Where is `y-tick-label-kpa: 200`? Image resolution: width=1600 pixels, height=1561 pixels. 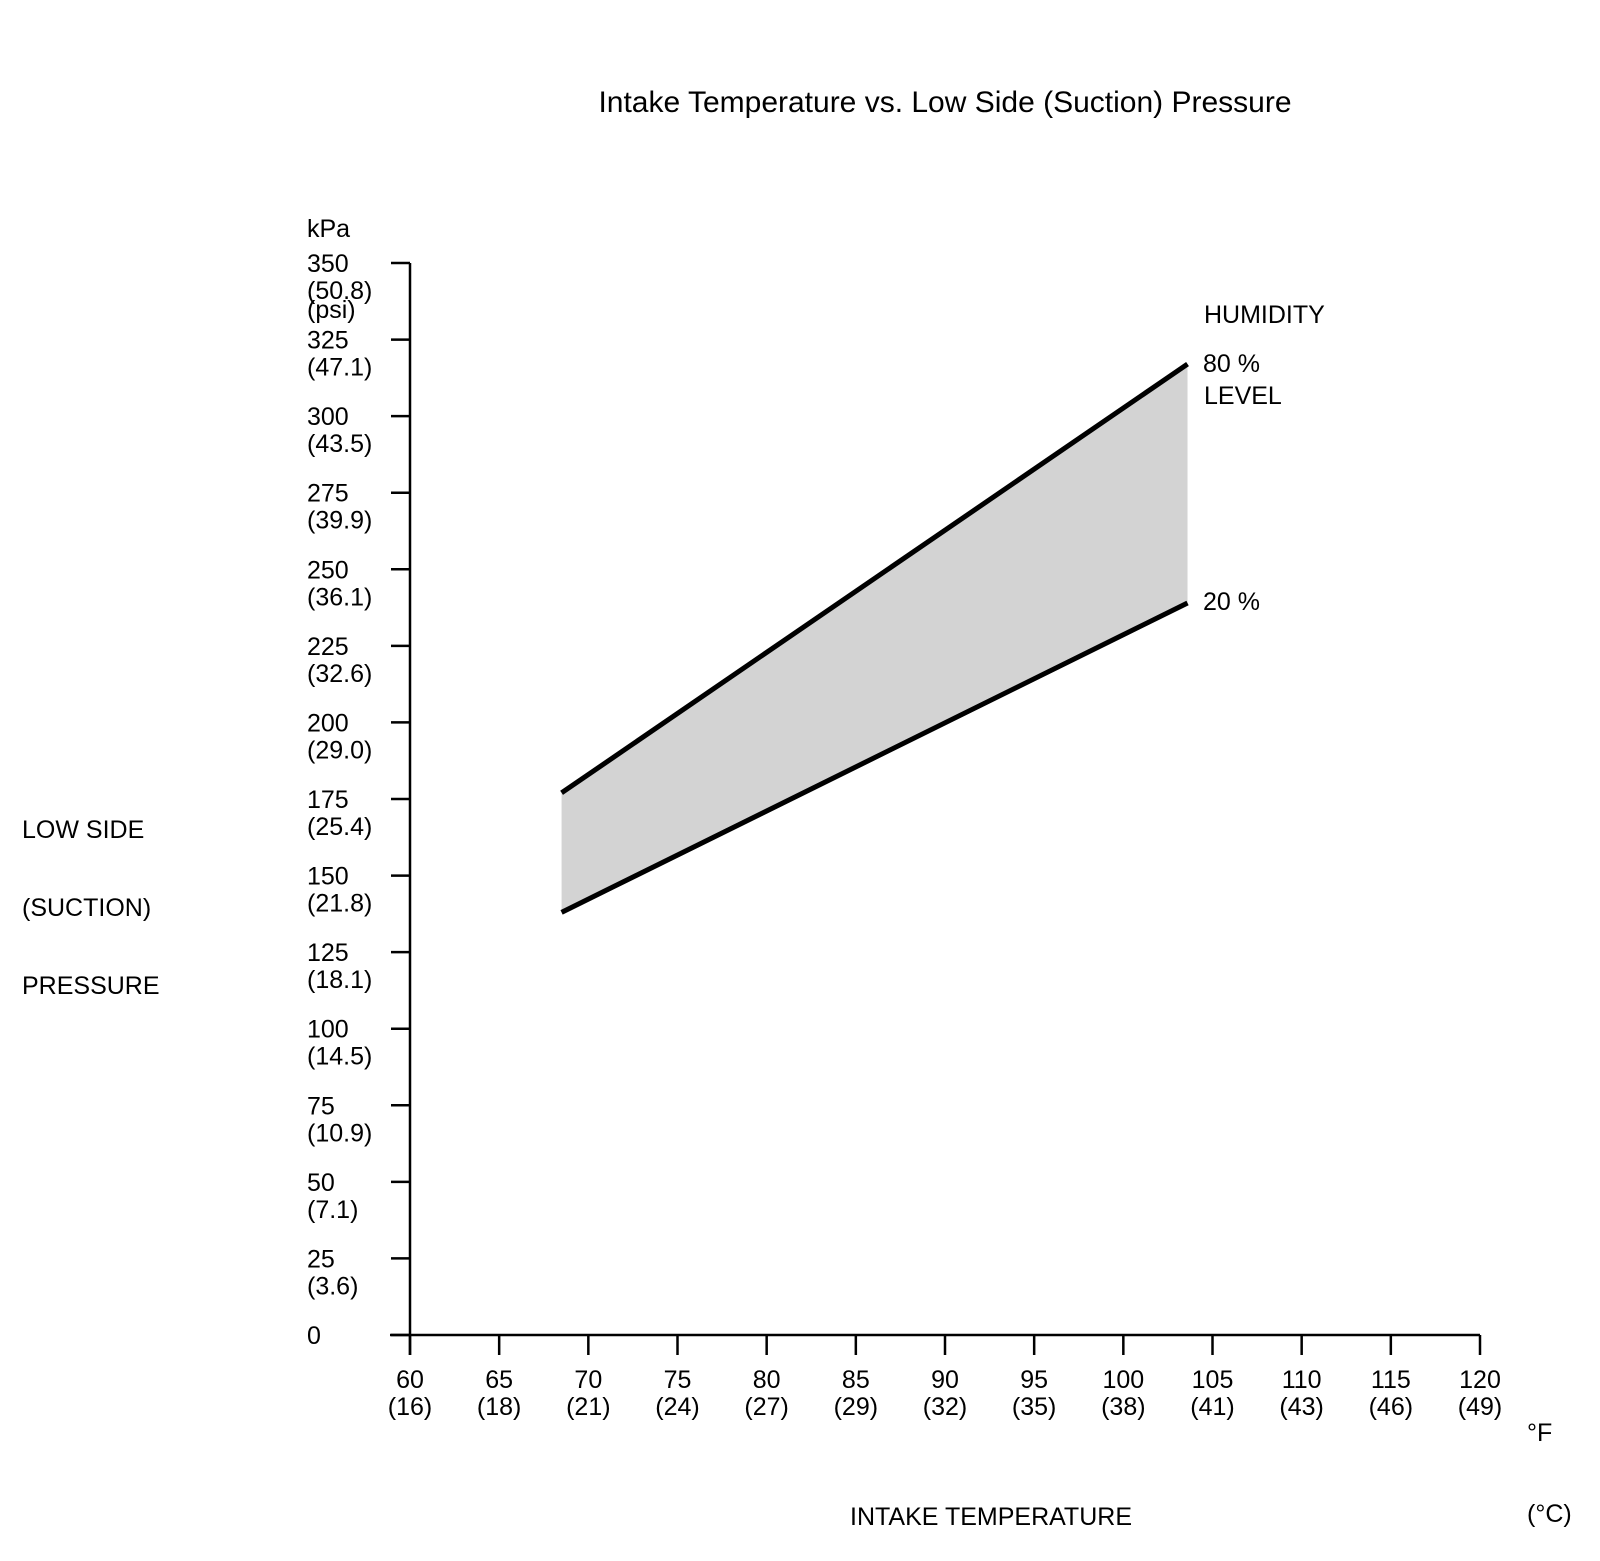 y-tick-label-kpa: 200 is located at coordinates (328, 723).